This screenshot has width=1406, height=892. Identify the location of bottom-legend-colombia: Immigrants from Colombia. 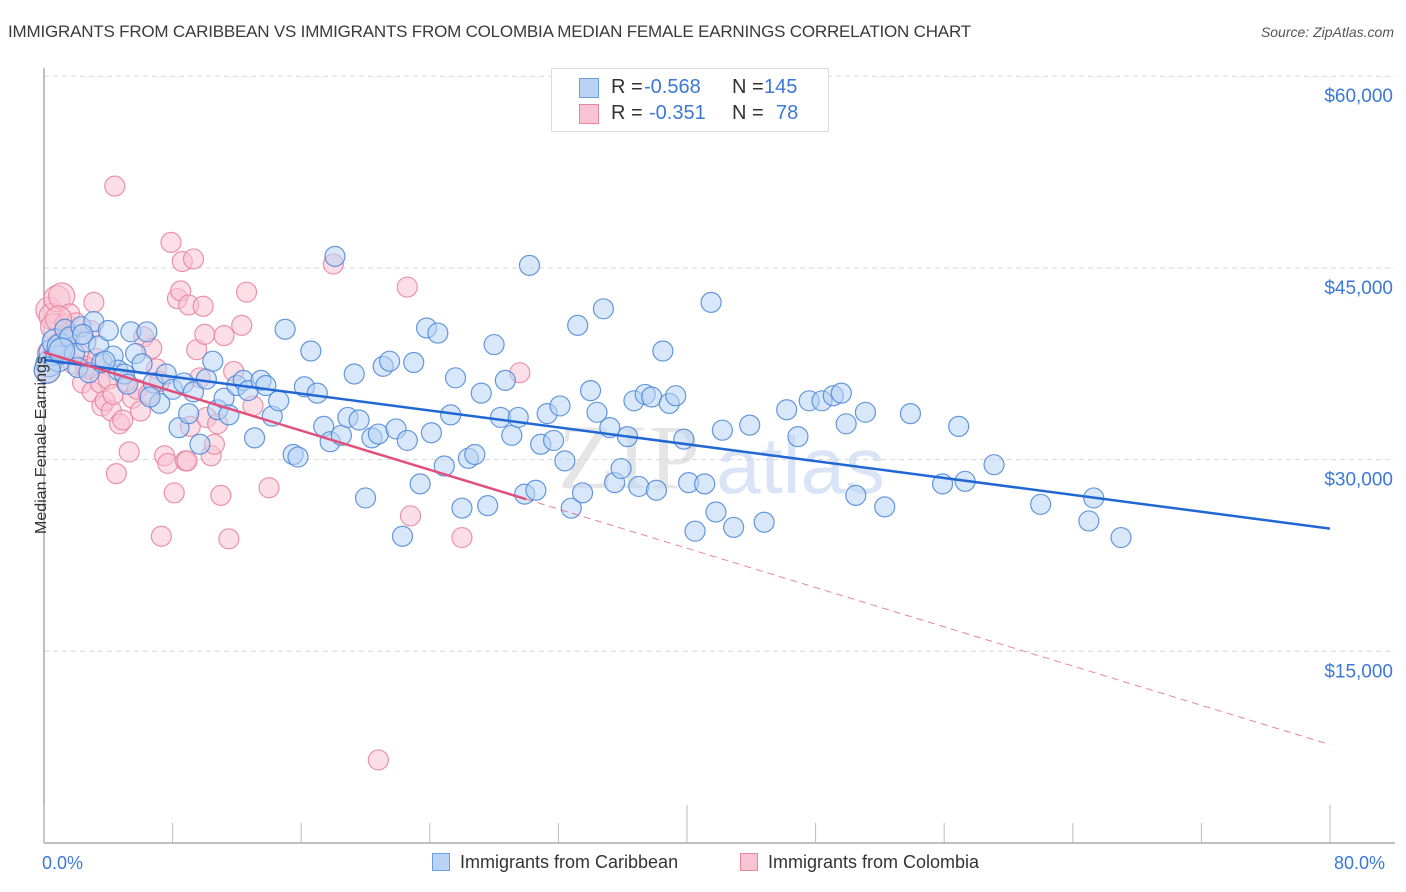
(859, 862).